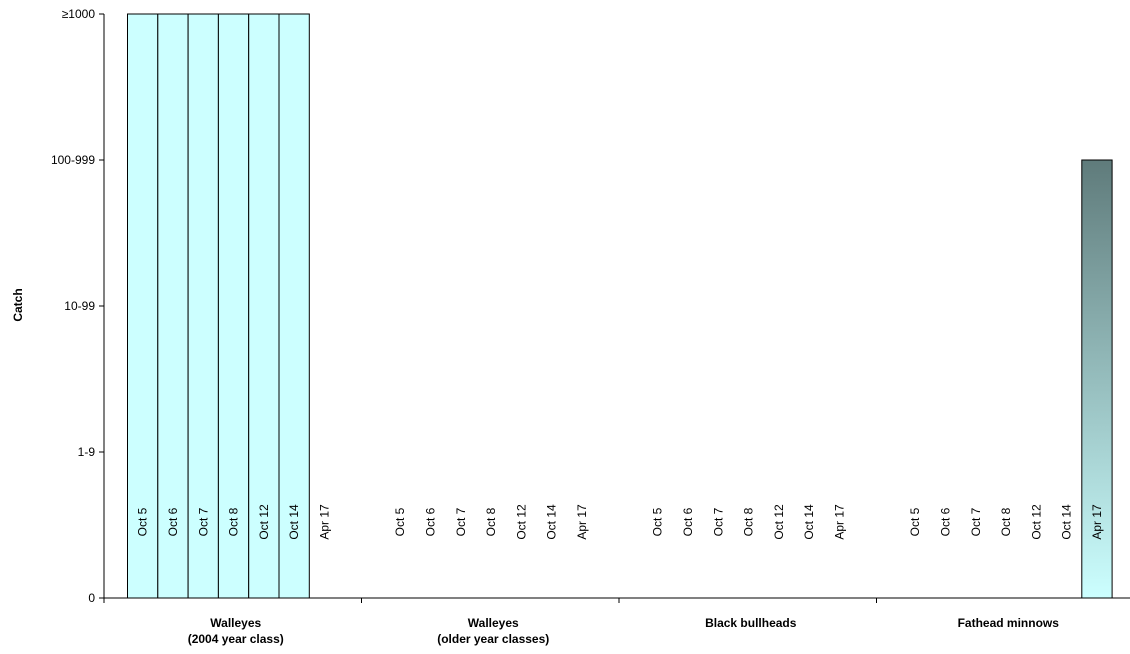 The width and height of the screenshot is (1130, 654). I want to click on y-tick-label: 1-9, so click(87, 452).